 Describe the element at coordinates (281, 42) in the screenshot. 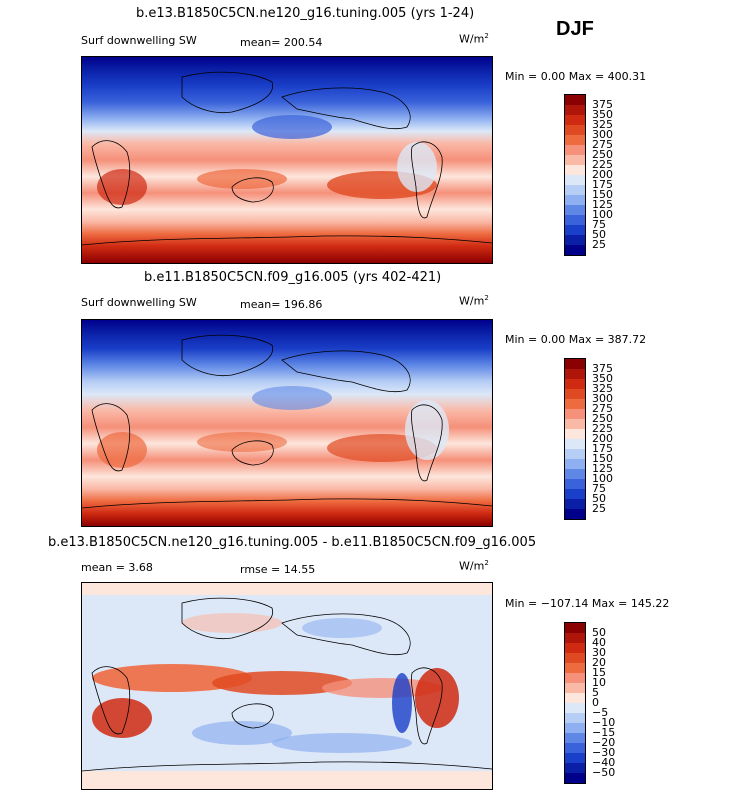

I see `panel1-mean-label: mean= 200.54` at that location.